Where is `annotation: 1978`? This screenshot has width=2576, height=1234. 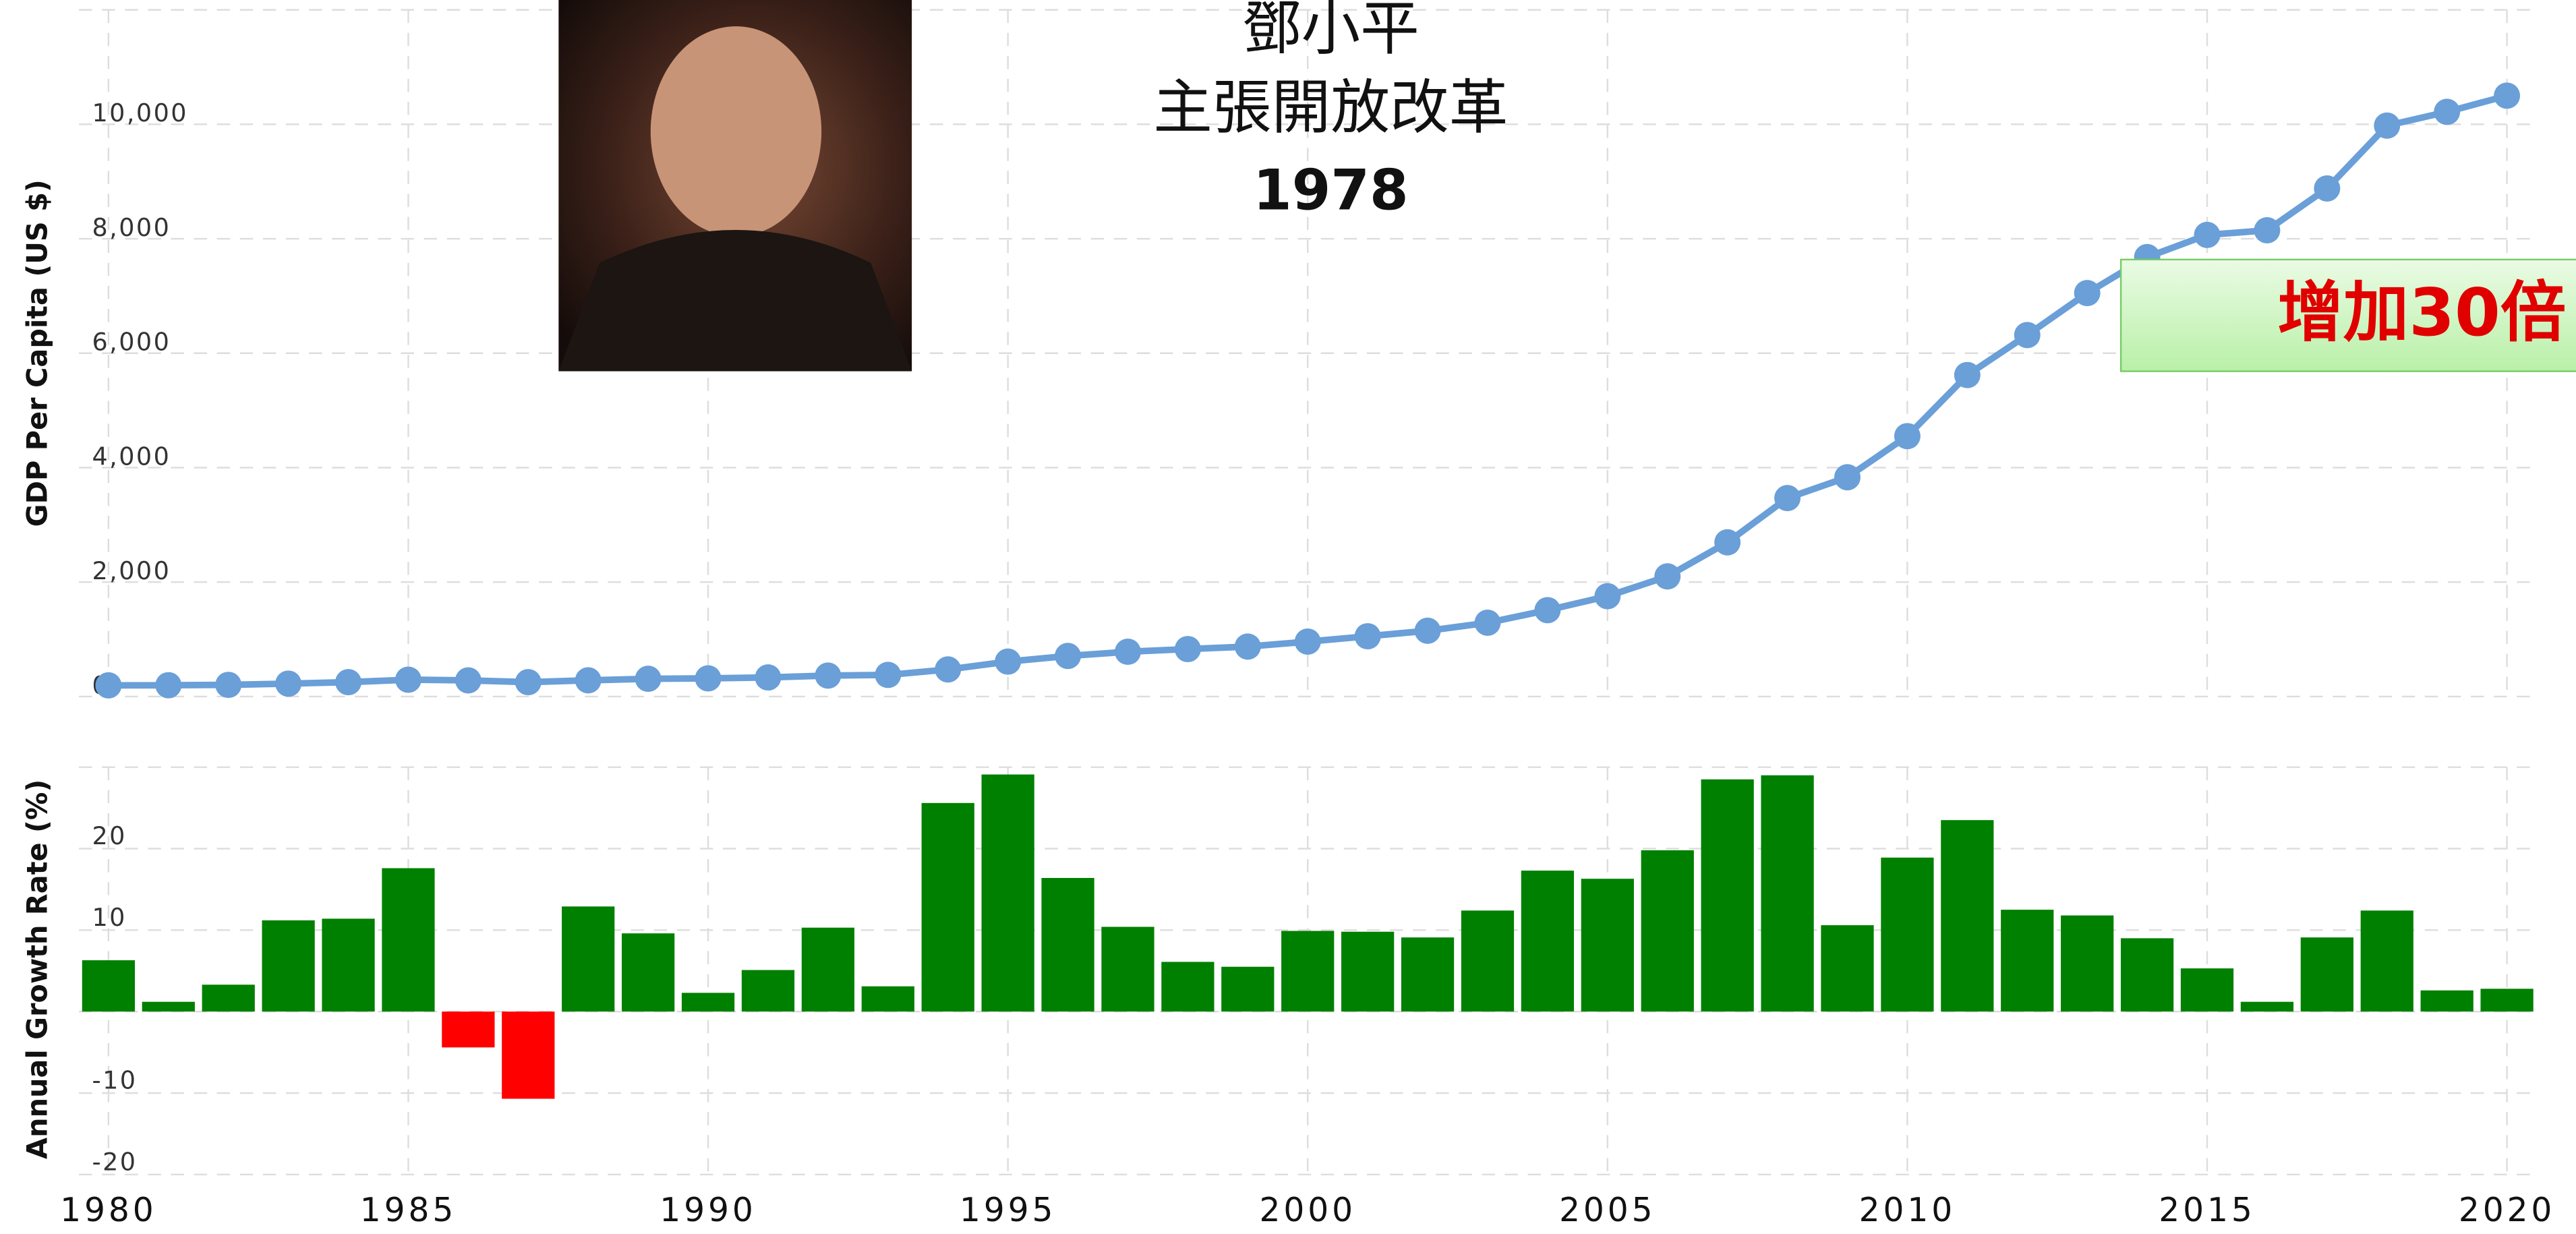 annotation: 1978 is located at coordinates (1331, 190).